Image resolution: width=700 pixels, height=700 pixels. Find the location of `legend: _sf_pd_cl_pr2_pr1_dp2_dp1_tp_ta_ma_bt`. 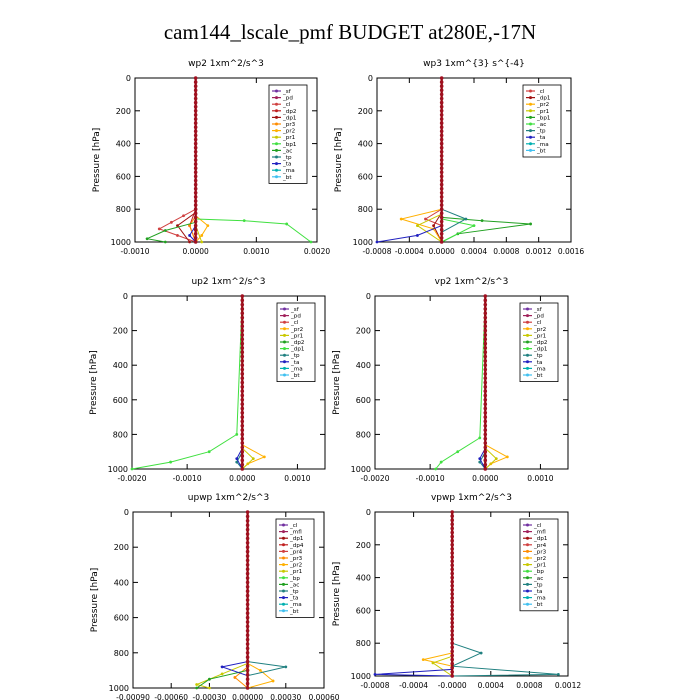

legend: _sf_pd_cl_pr2_pr1_dp2_dp1_tp_ta_ma_bt is located at coordinates (539, 342).